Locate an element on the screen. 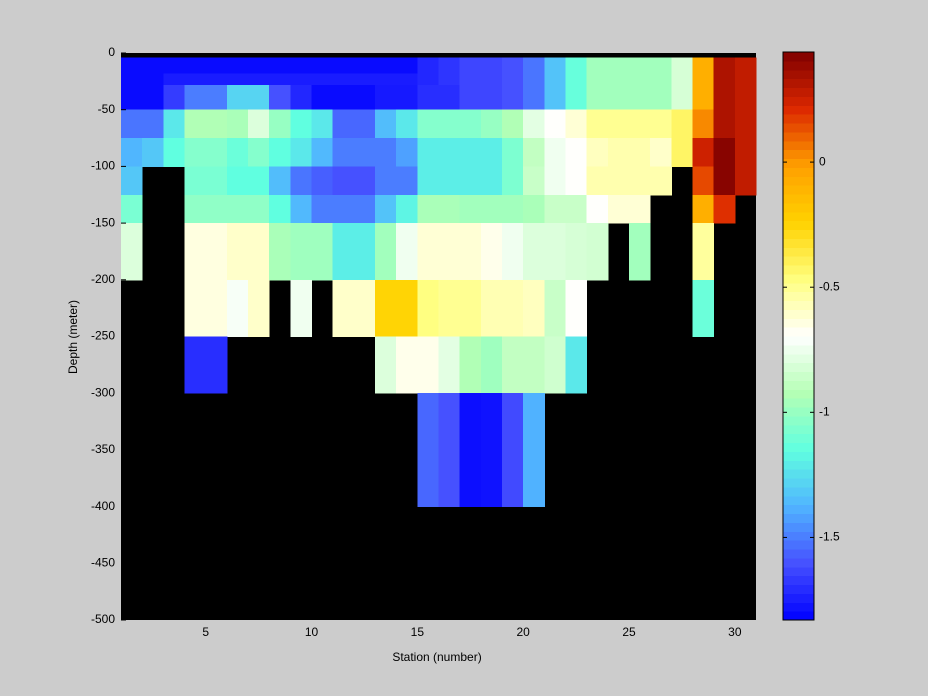 This screenshot has width=928, height=696. y-tick-label: -500 is located at coordinates (103, 619).